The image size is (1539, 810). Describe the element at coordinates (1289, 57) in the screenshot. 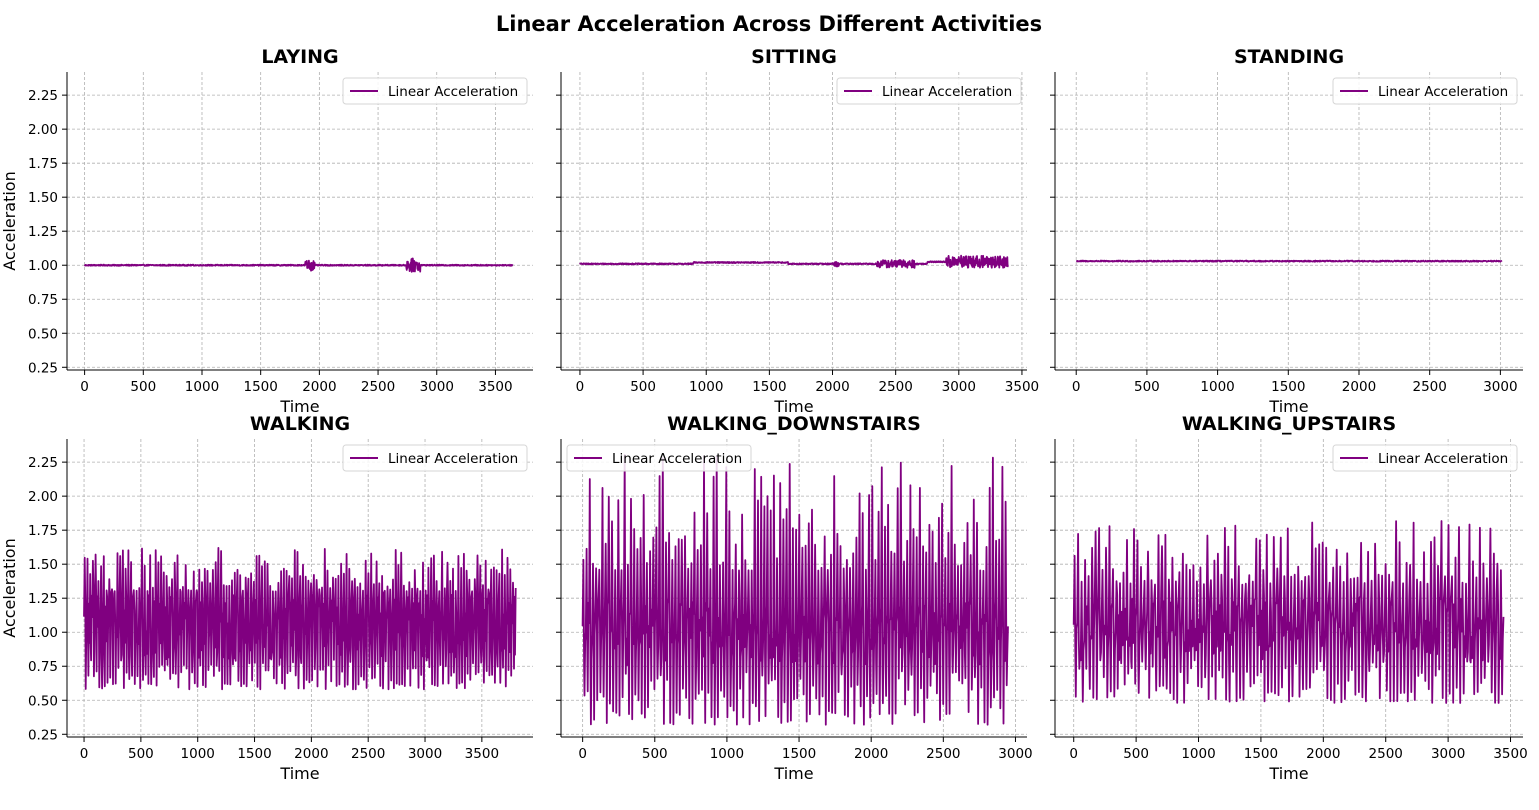

I see `subplot-title: STANDING` at that location.